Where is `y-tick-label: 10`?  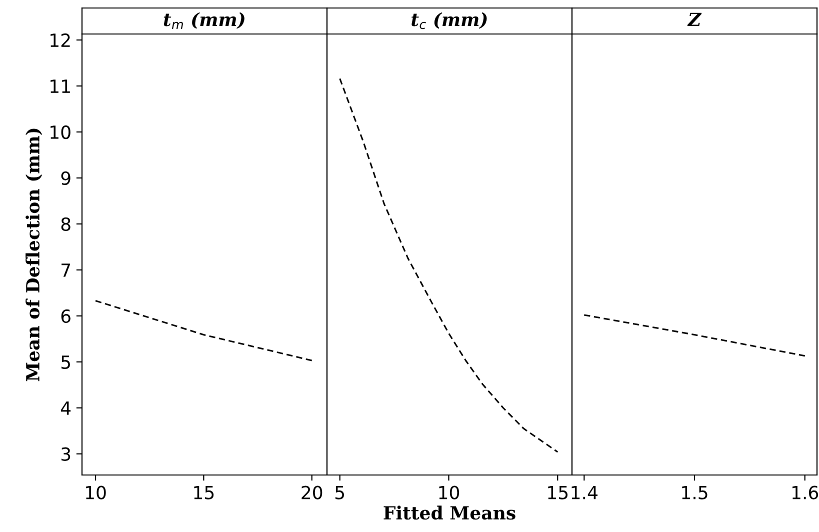
y-tick-label: 10 is located at coordinates (60, 132).